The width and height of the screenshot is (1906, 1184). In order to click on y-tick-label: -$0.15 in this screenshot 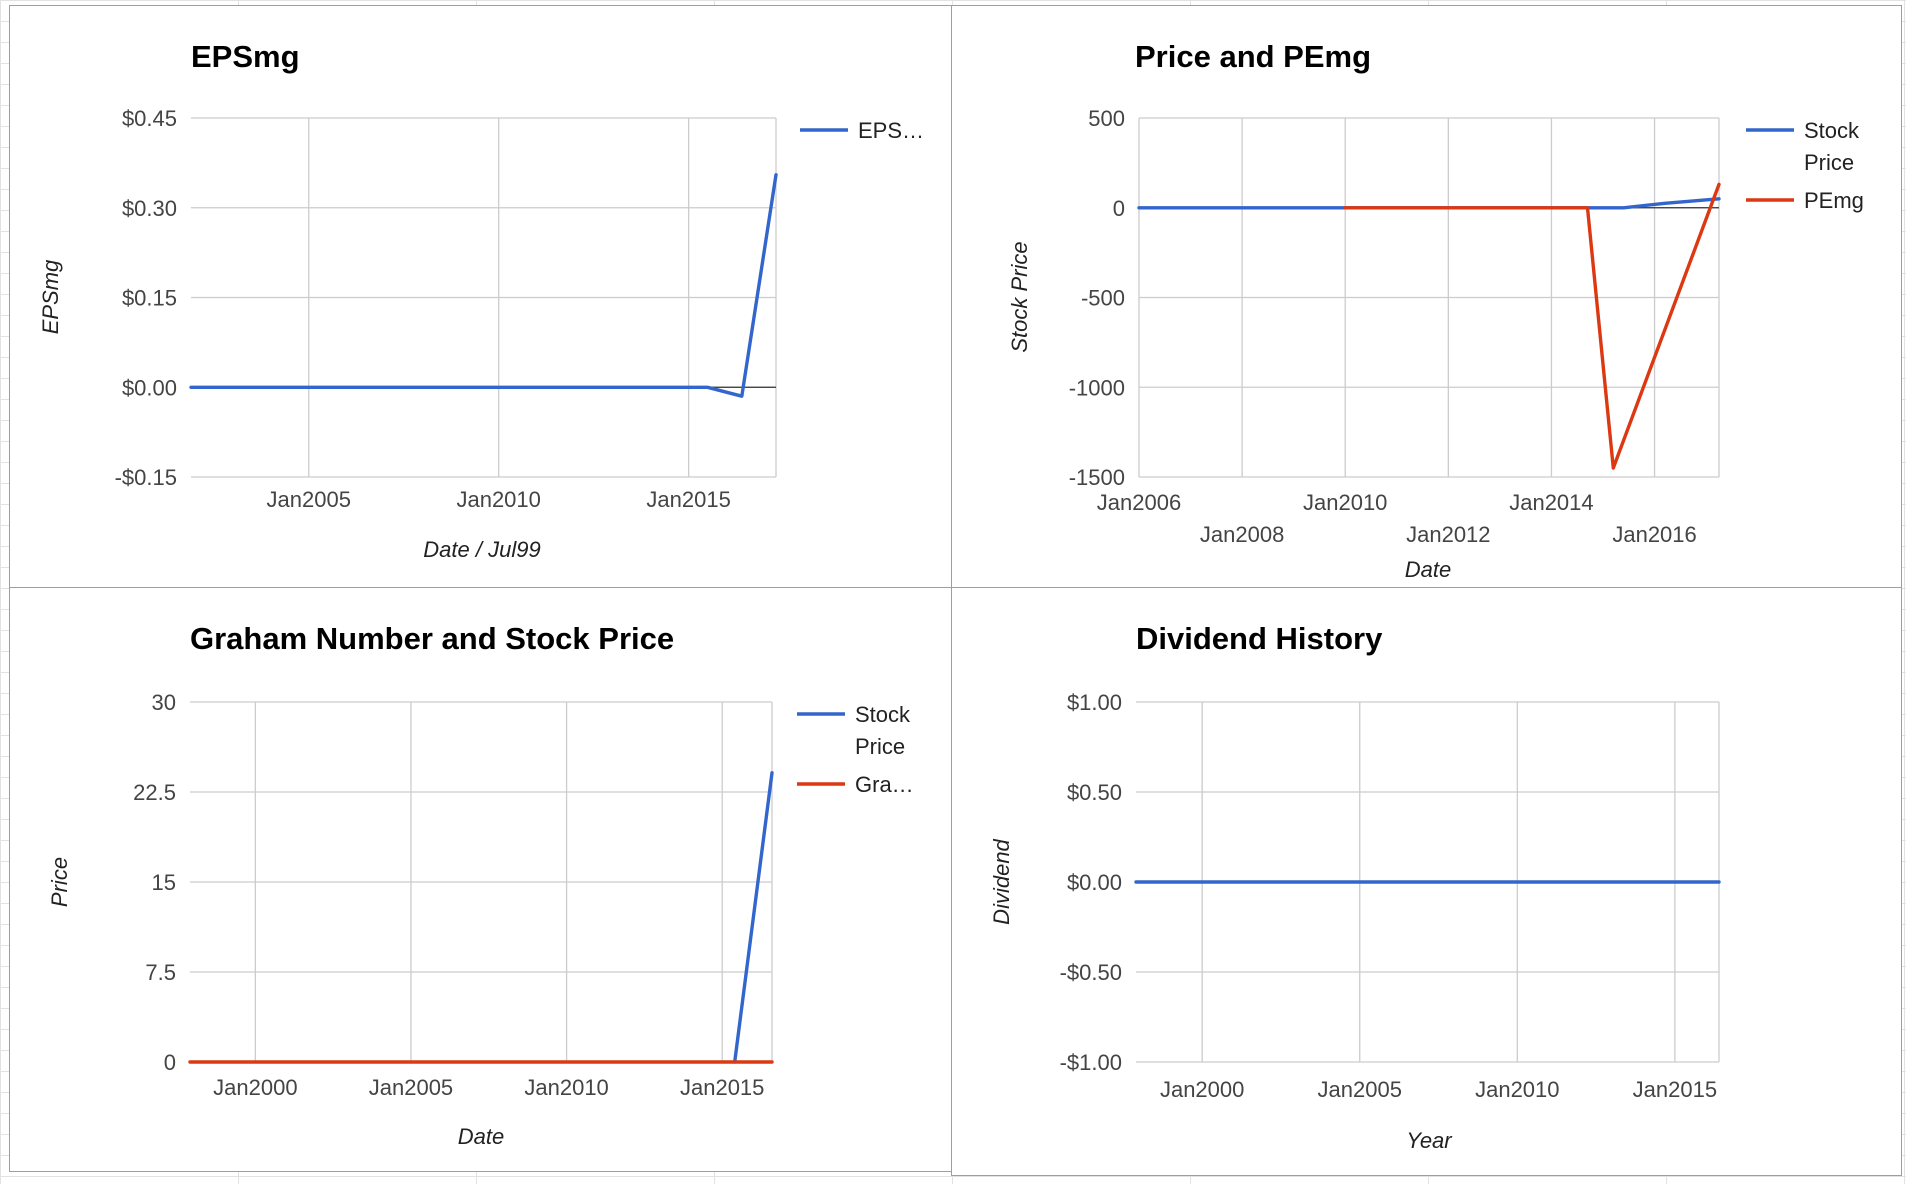, I will do `click(146, 477)`.